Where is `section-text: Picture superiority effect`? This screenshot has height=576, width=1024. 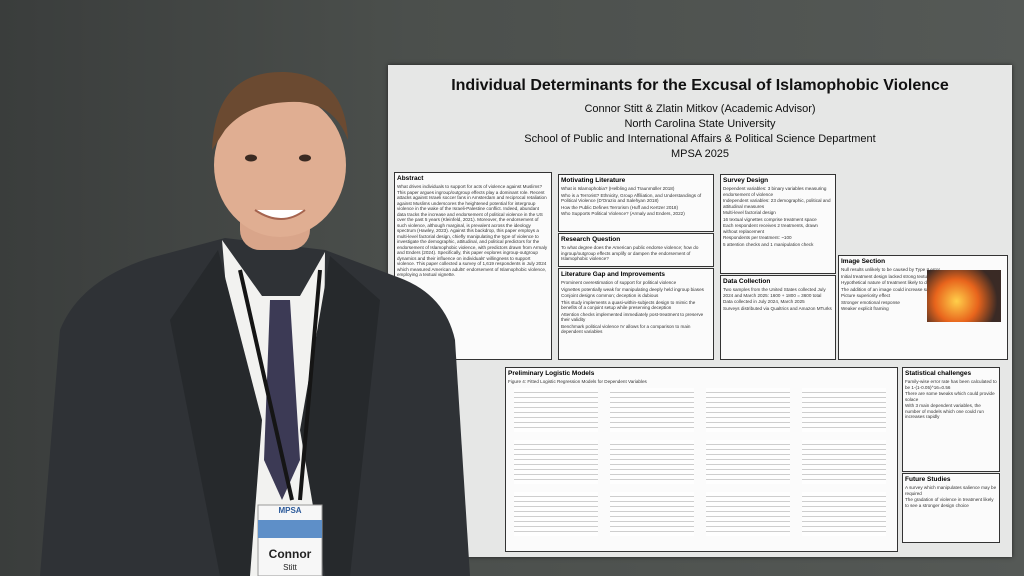
section-text: Picture superiority effect is located at coordinates (866, 295).